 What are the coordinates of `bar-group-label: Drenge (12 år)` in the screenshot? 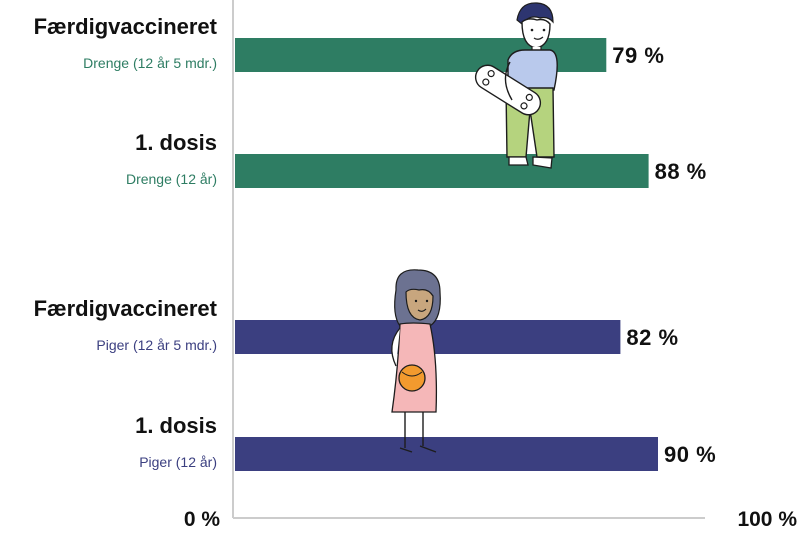 It's located at (171, 179).